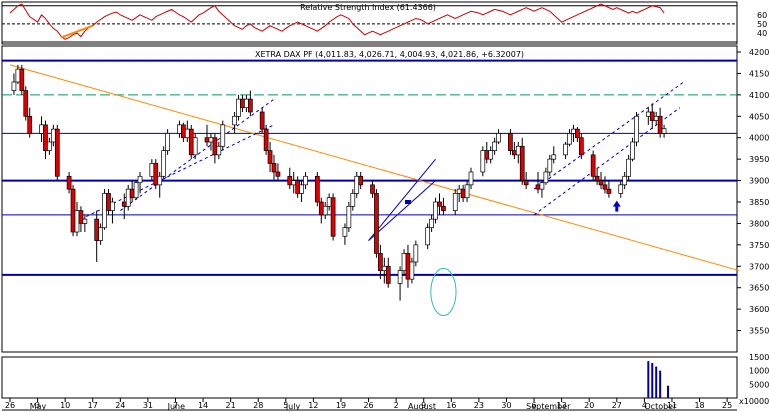 The image size is (770, 412). Describe the element at coordinates (10, 405) in the screenshot. I see `x-tick-label-0: 26` at that location.